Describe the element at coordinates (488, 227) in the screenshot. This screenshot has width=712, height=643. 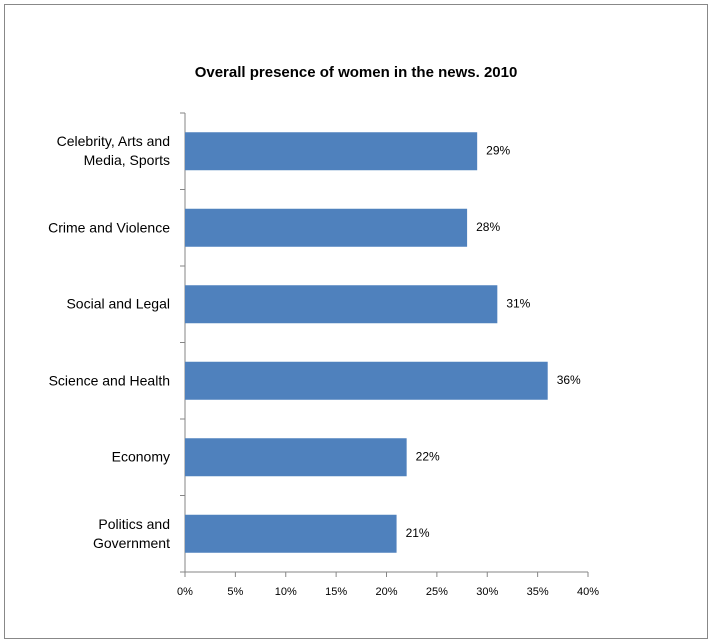
I see `value-label: 28%` at that location.